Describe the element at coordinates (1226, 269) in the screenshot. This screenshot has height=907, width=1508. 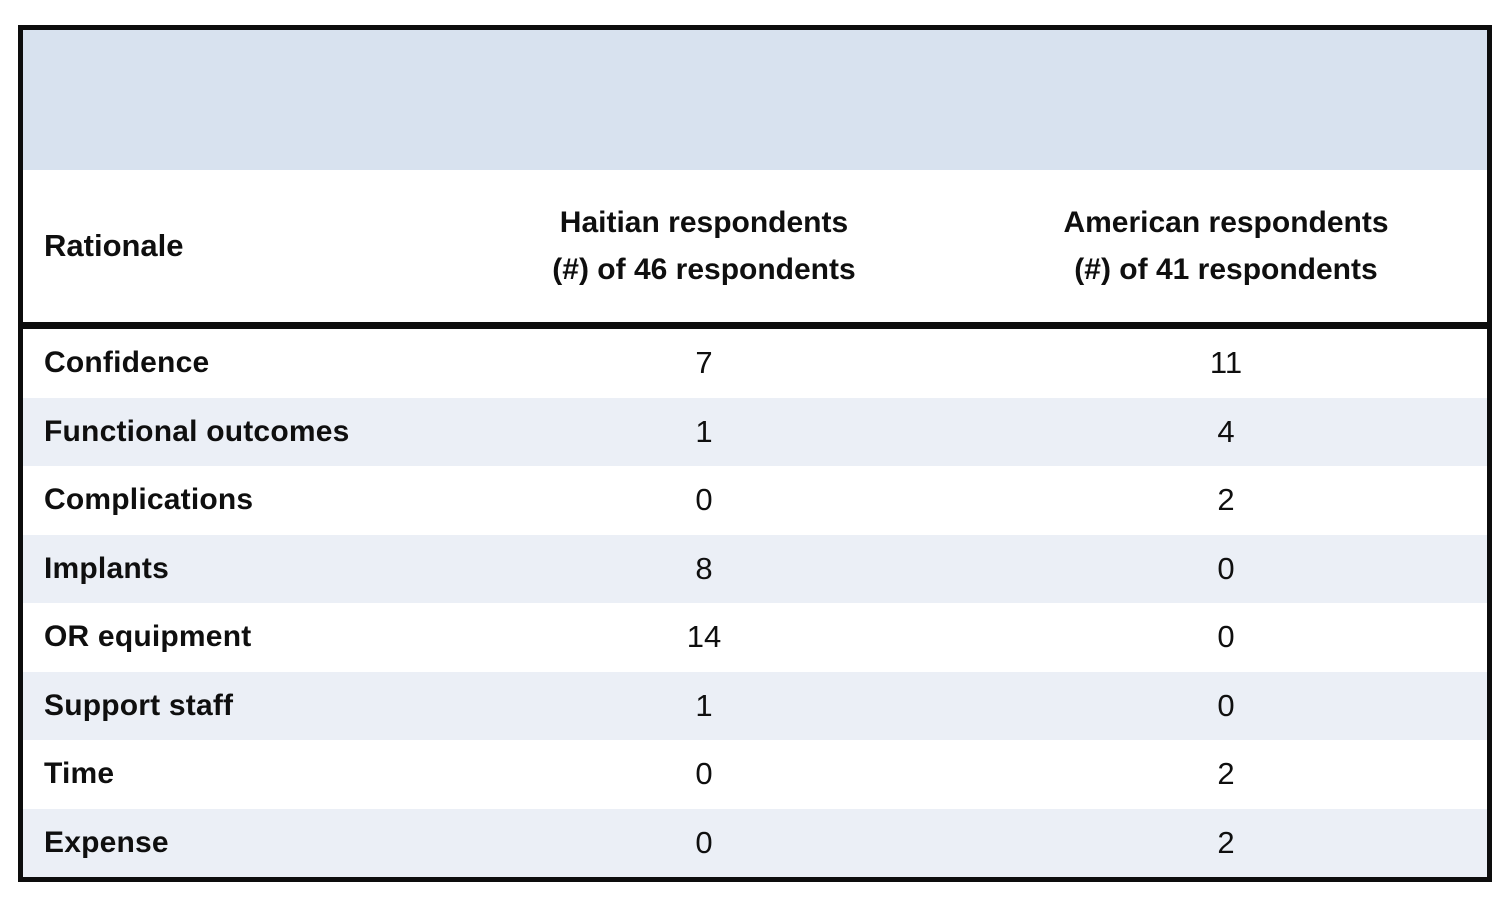
I see `column-header-american-line2: (#) of 41 respondents` at that location.